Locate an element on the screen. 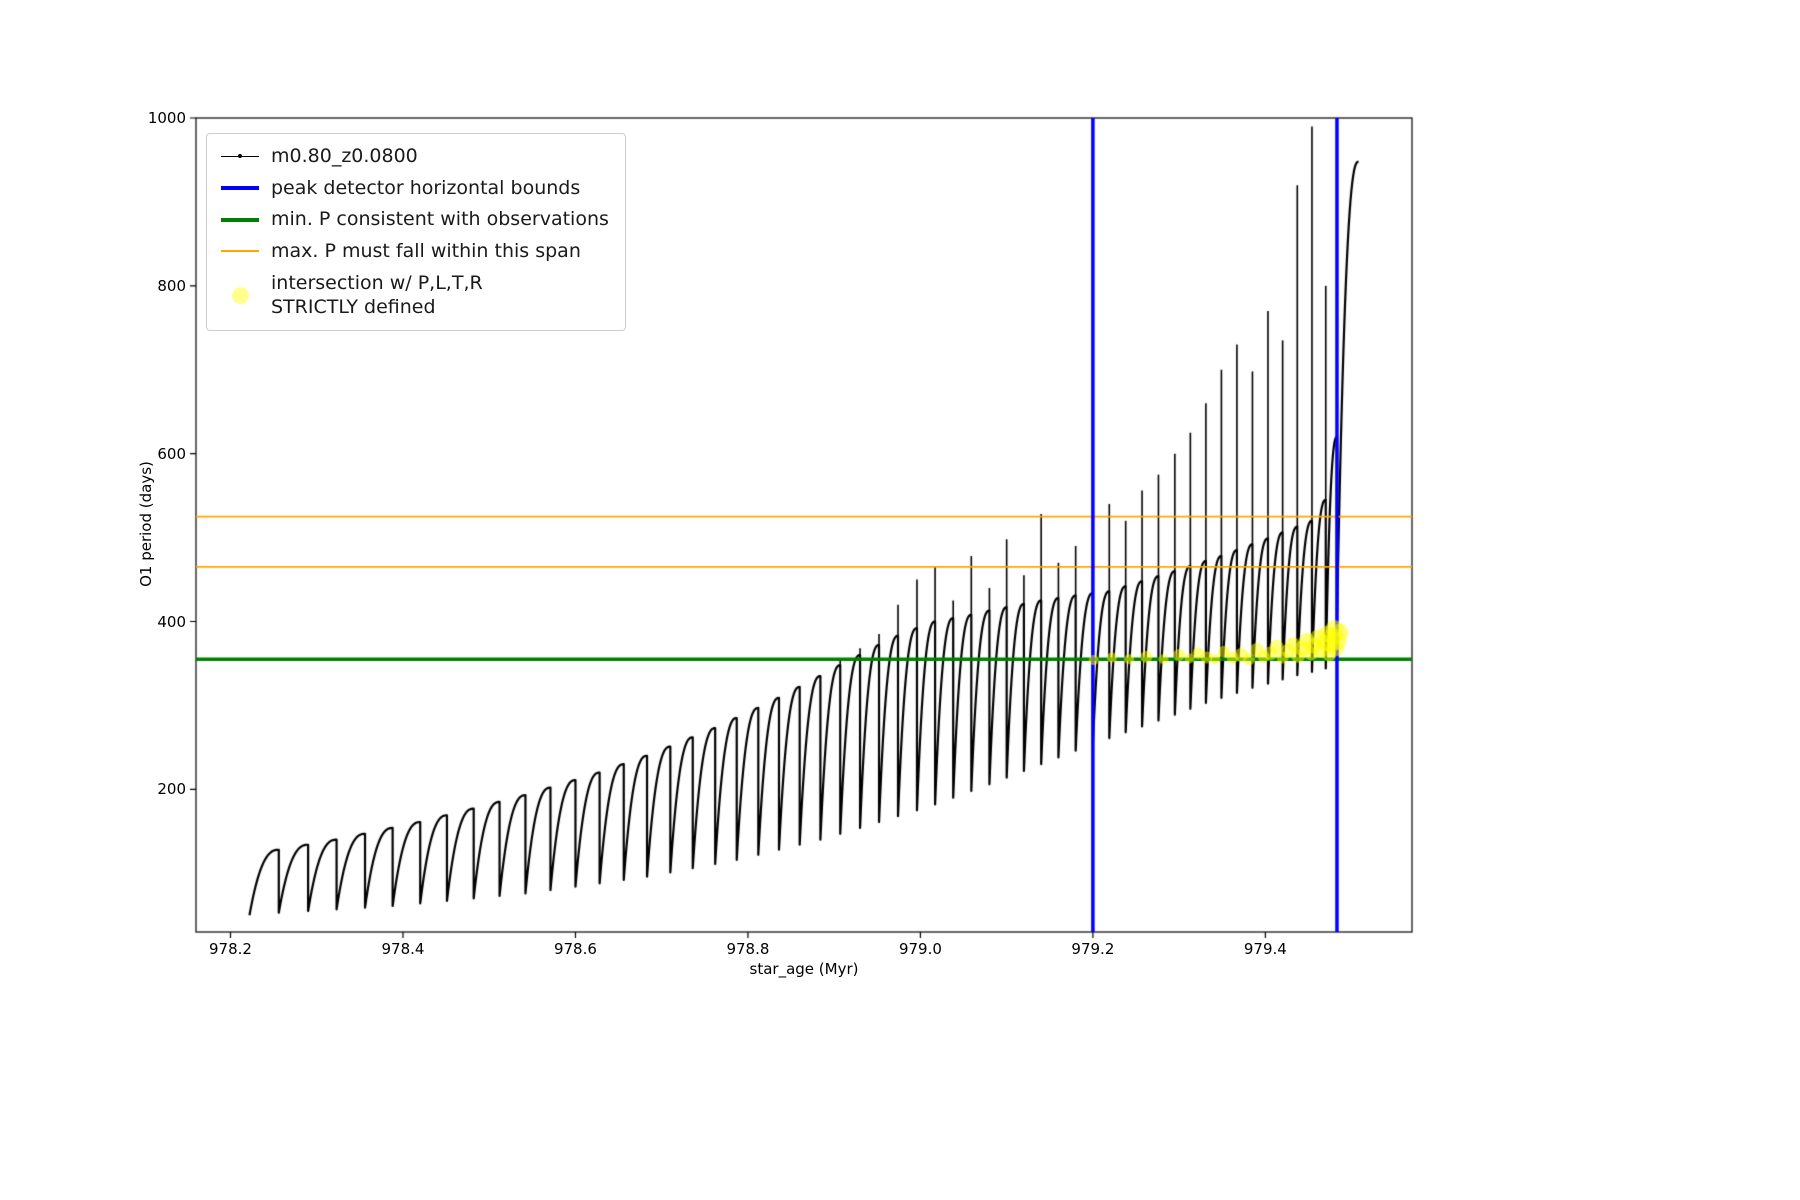  x-tick-label: 979.0 is located at coordinates (920, 949).